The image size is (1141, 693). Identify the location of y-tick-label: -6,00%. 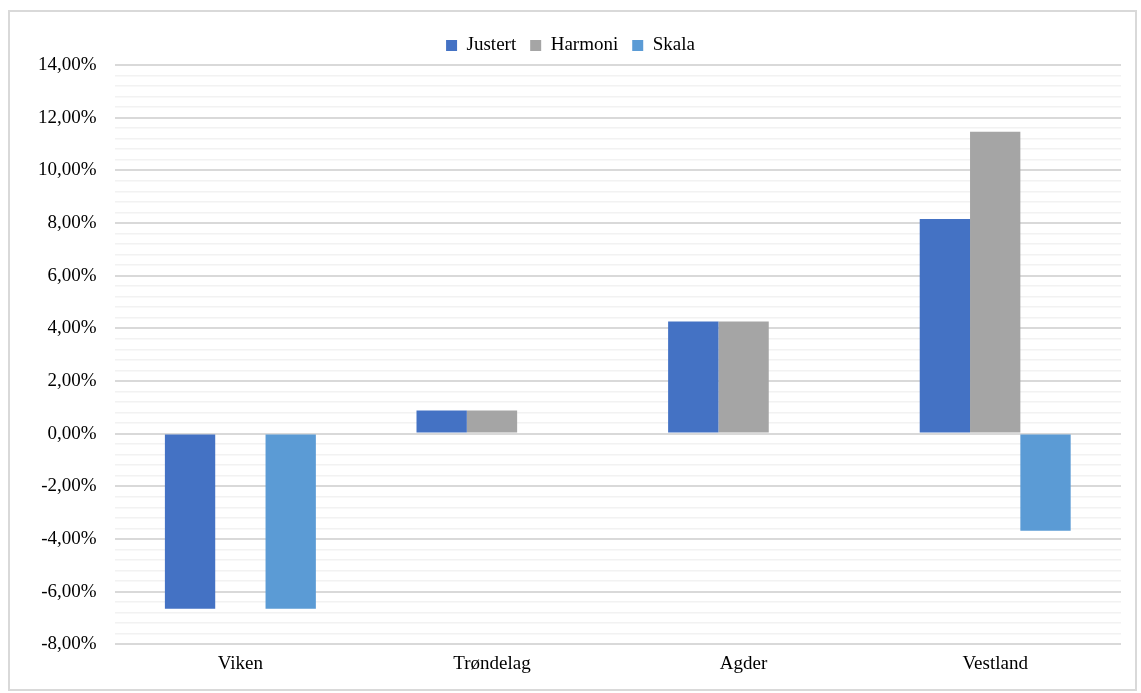
(69, 590).